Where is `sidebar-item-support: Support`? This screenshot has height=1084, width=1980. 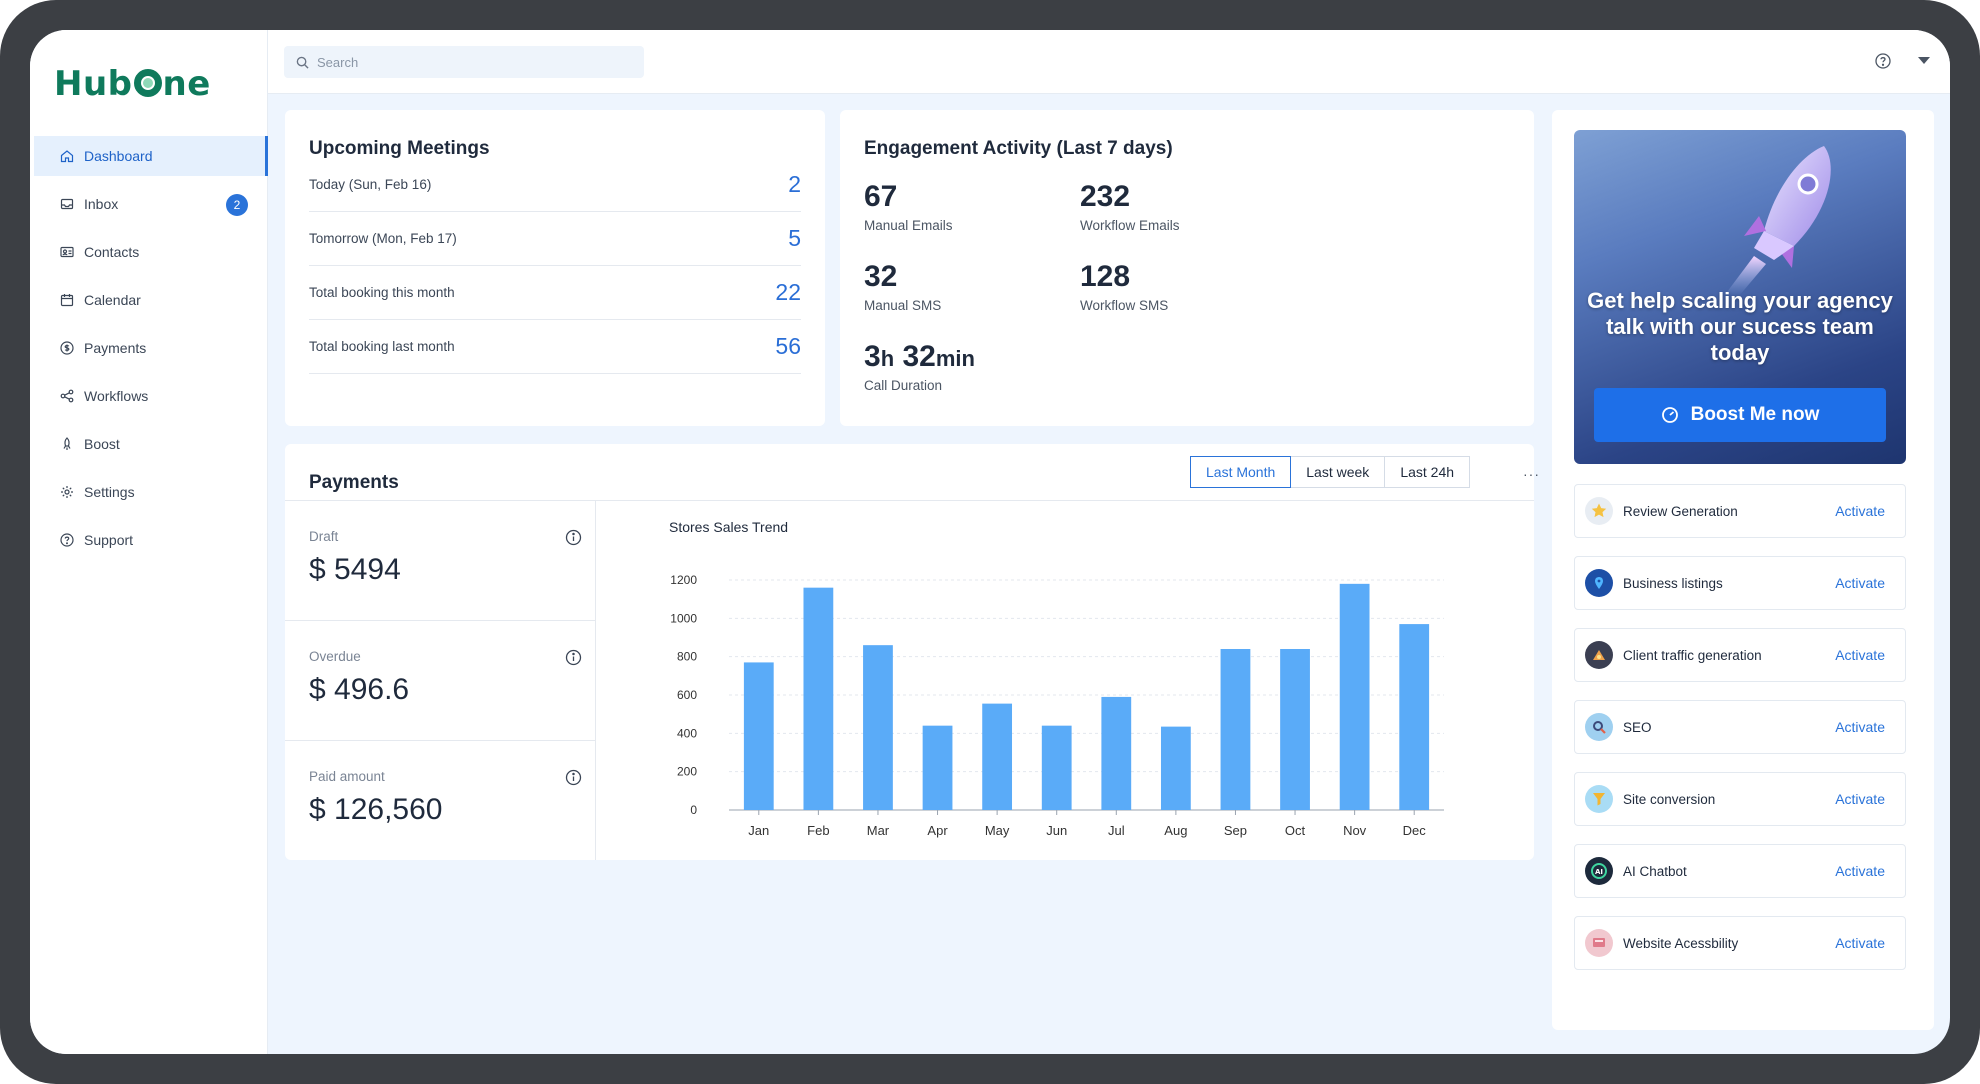 sidebar-item-support: Support is located at coordinates (151, 540).